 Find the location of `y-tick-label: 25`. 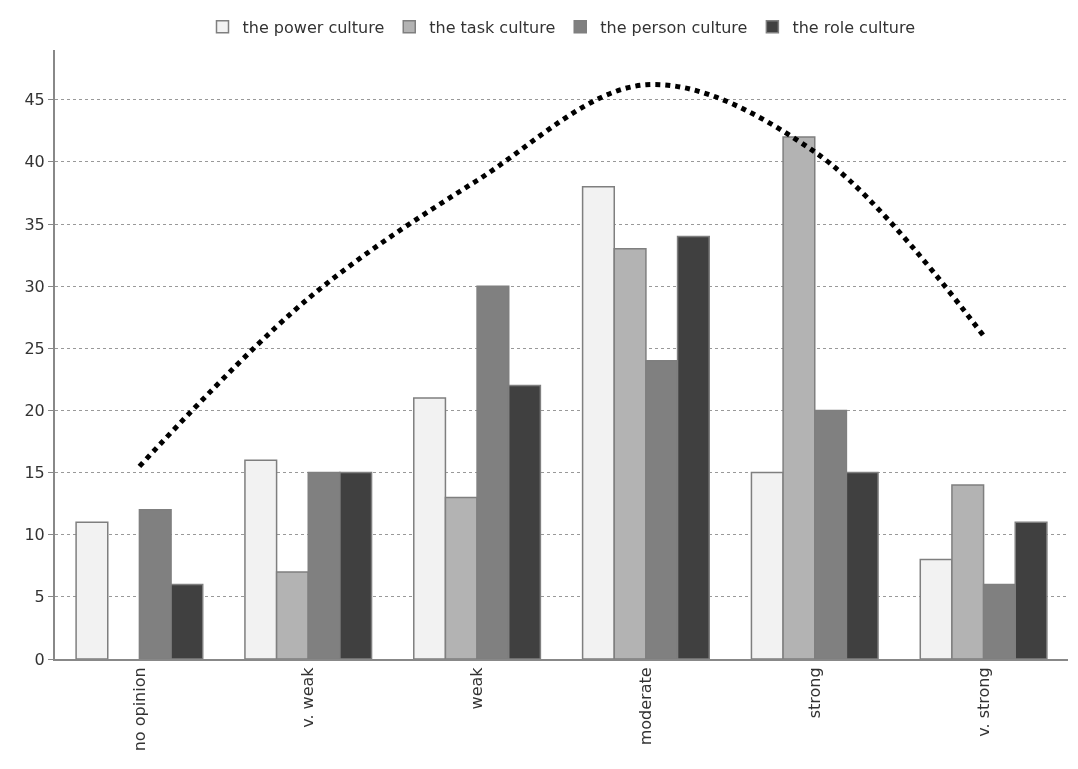

y-tick-label: 25 is located at coordinates (34, 348).